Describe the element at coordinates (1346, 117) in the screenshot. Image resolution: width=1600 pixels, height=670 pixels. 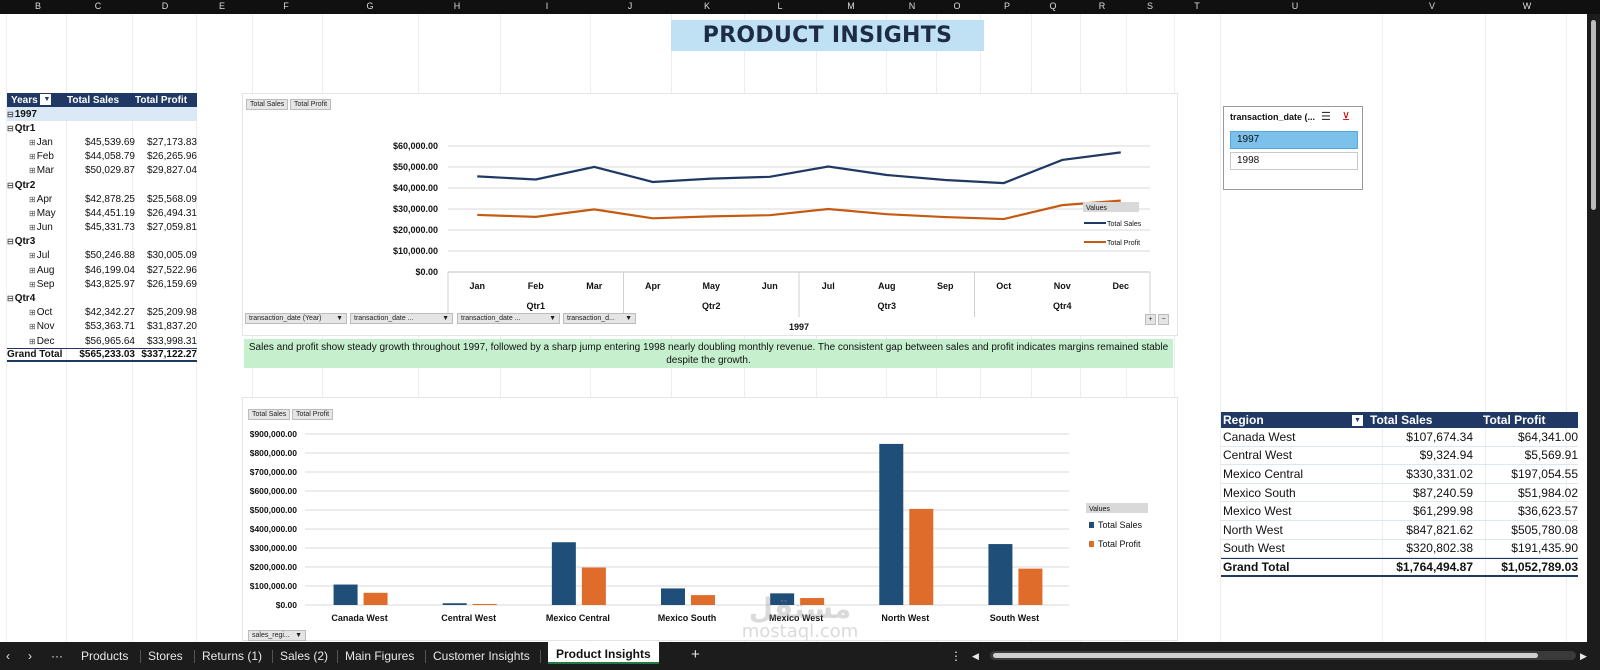
I see `clear-filter-icon: ⊻` at that location.